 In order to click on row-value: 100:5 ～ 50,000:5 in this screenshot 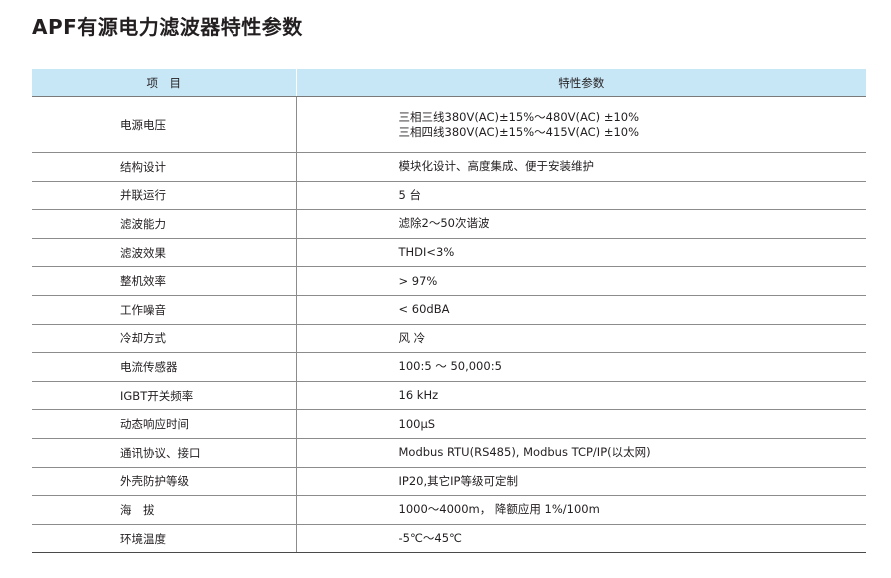, I will do `click(581, 367)`.